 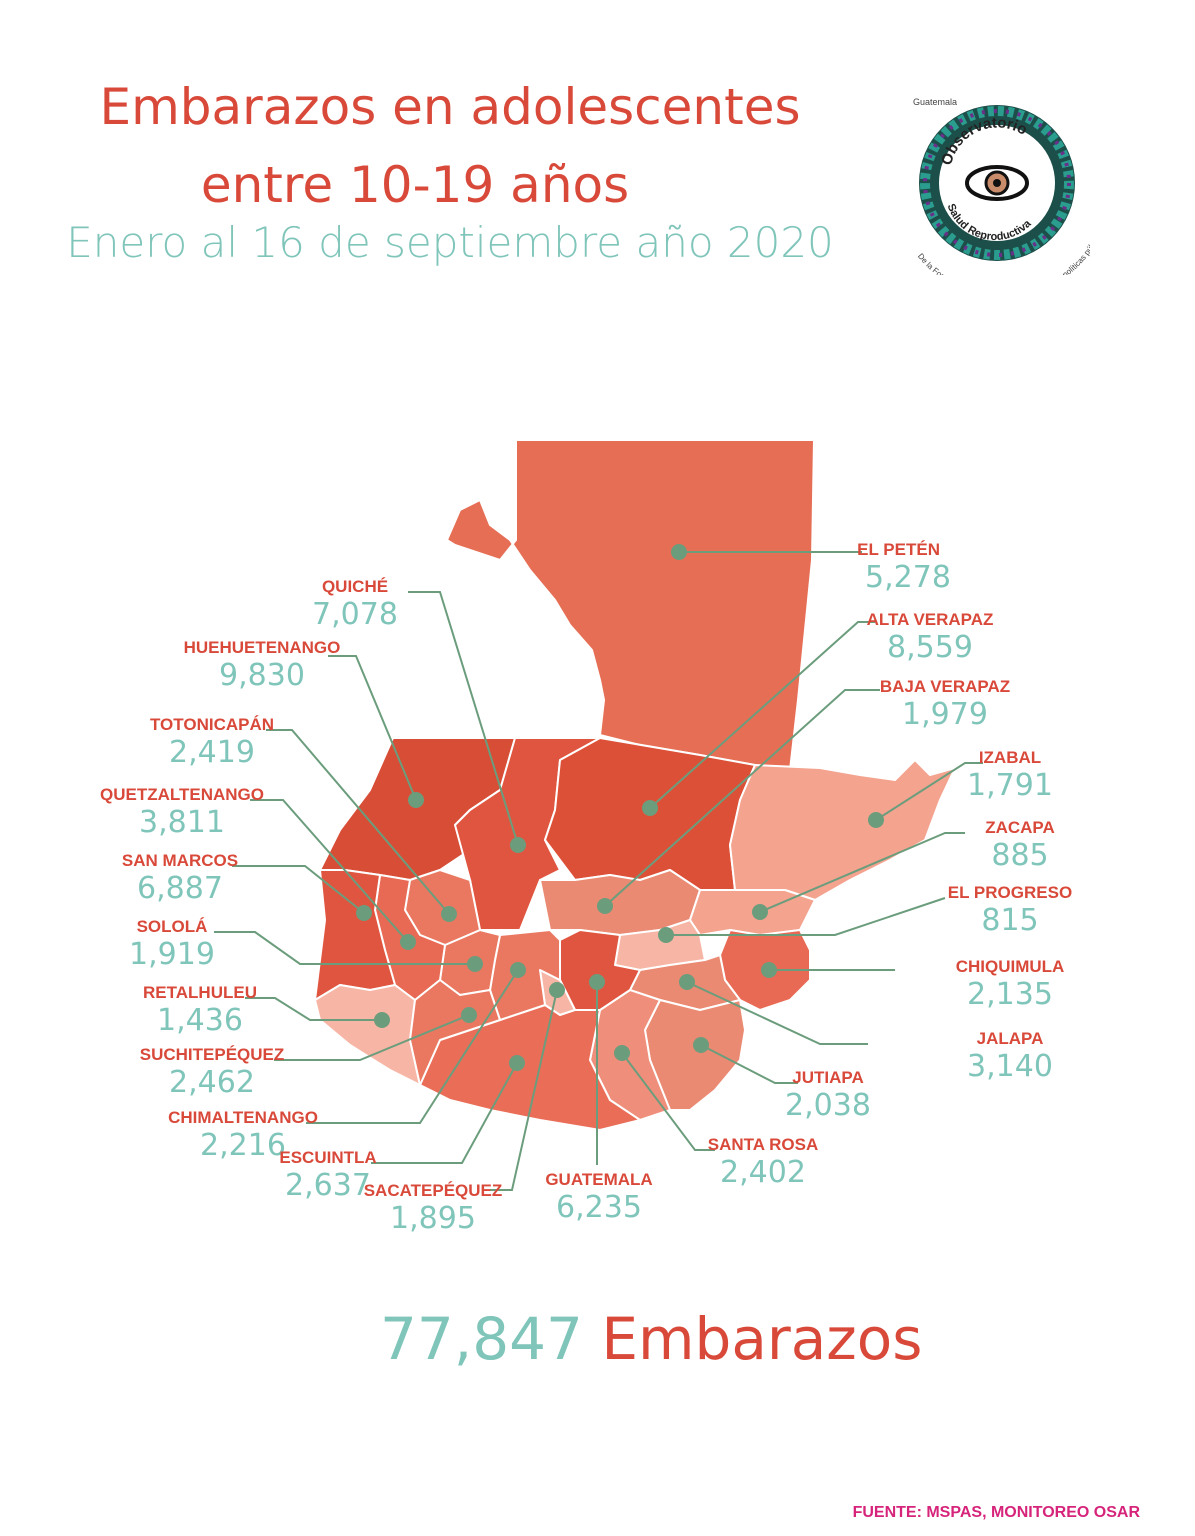 I want to click on label-zacapa: ZACAPA, so click(x=1020, y=827).